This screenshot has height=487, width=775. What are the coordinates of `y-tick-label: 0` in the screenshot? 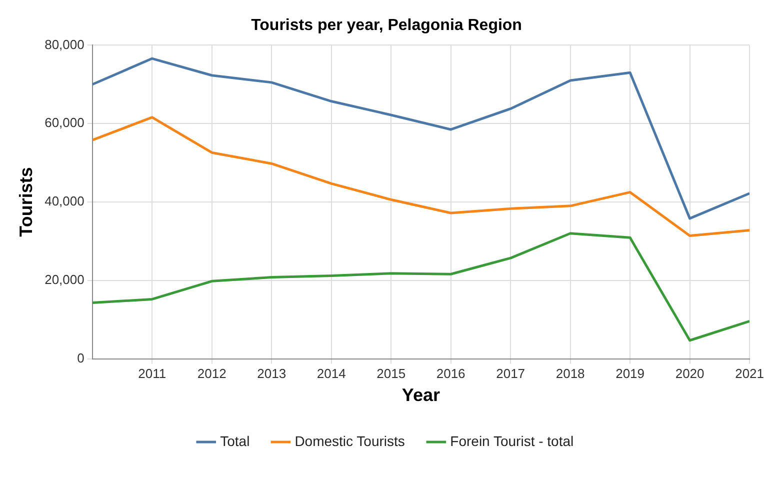 It's located at (80, 358).